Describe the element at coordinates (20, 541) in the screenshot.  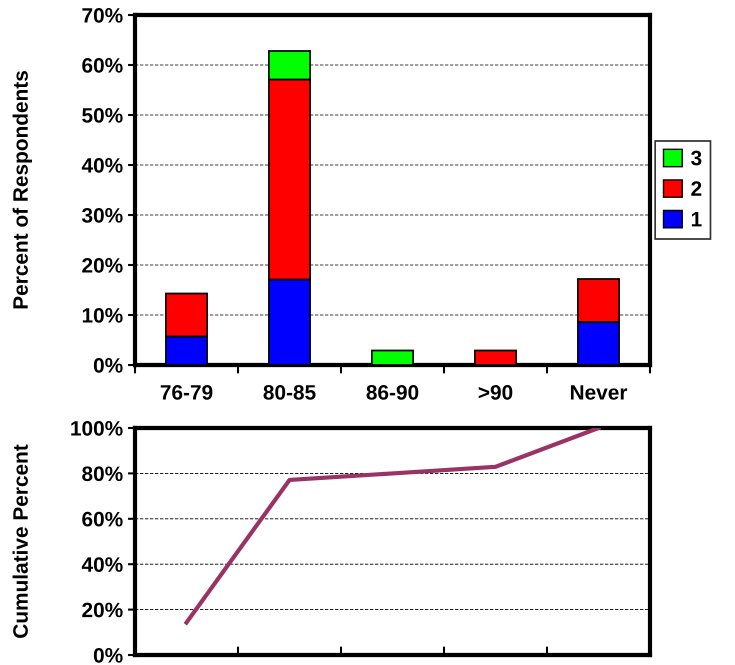
I see `y-axis-title: Cumulative Percent` at that location.